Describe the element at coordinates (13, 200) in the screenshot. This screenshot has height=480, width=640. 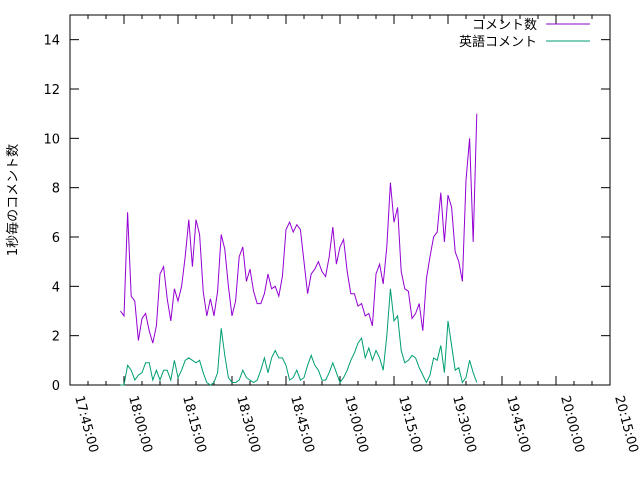
I see `y-axis-label: 1秒毎のコメント数` at that location.